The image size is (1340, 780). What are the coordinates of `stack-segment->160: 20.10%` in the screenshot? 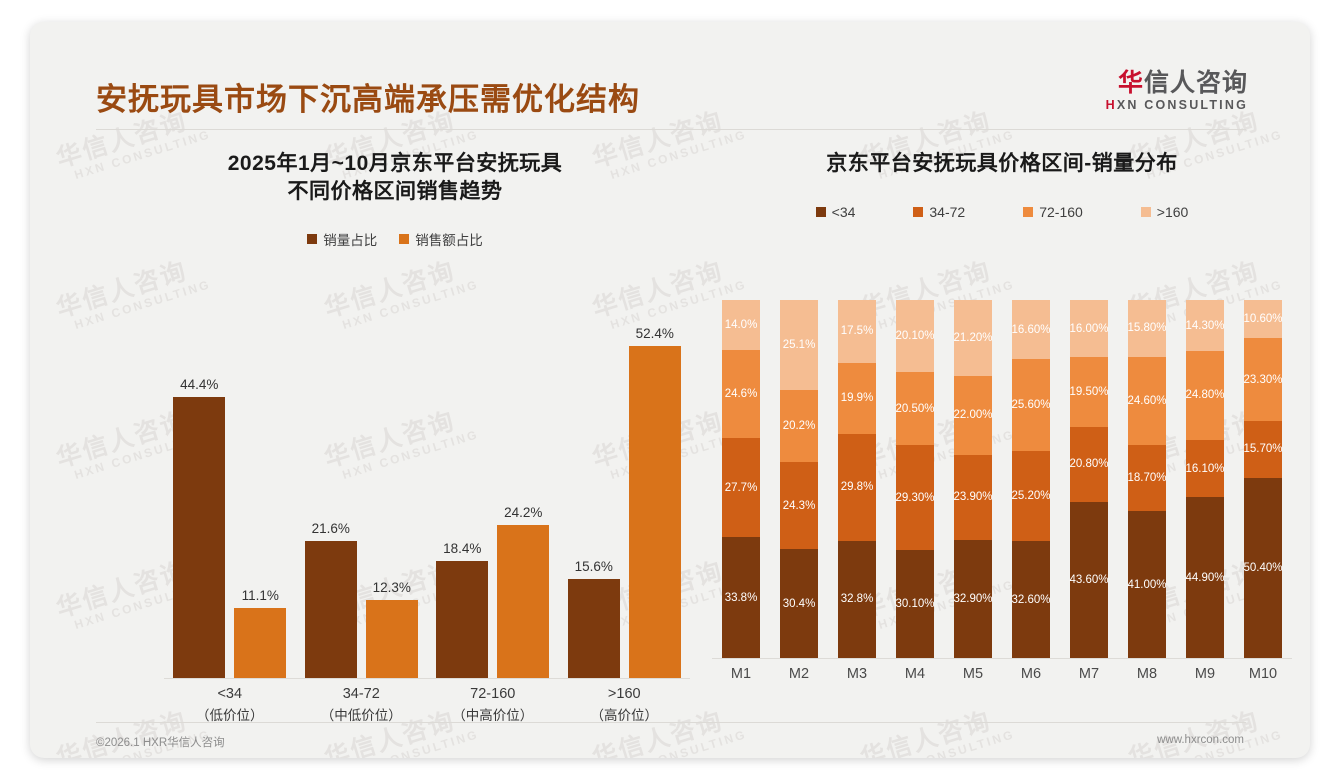 It's located at (915, 336).